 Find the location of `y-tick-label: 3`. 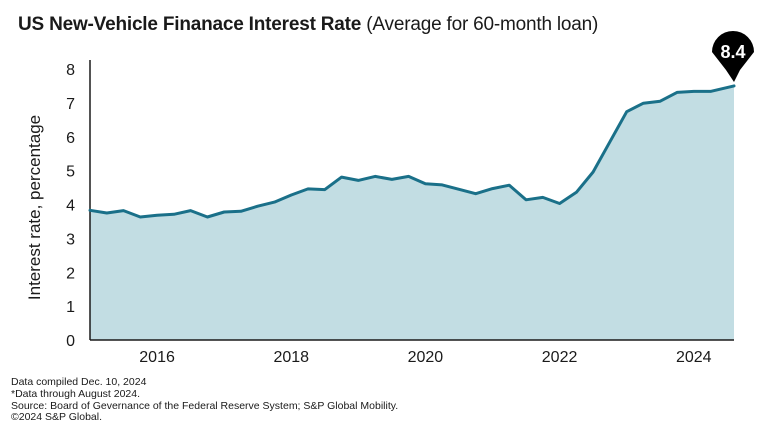

y-tick-label: 3 is located at coordinates (70, 239).